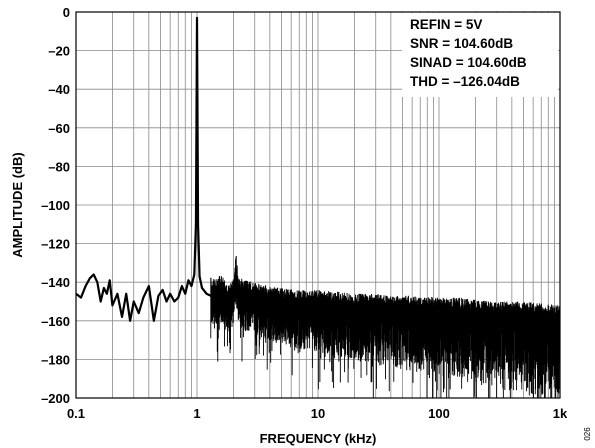 The height and width of the screenshot is (448, 595). What do you see at coordinates (55, 398) in the screenshot?
I see `y-tick-label: –200` at bounding box center [55, 398].